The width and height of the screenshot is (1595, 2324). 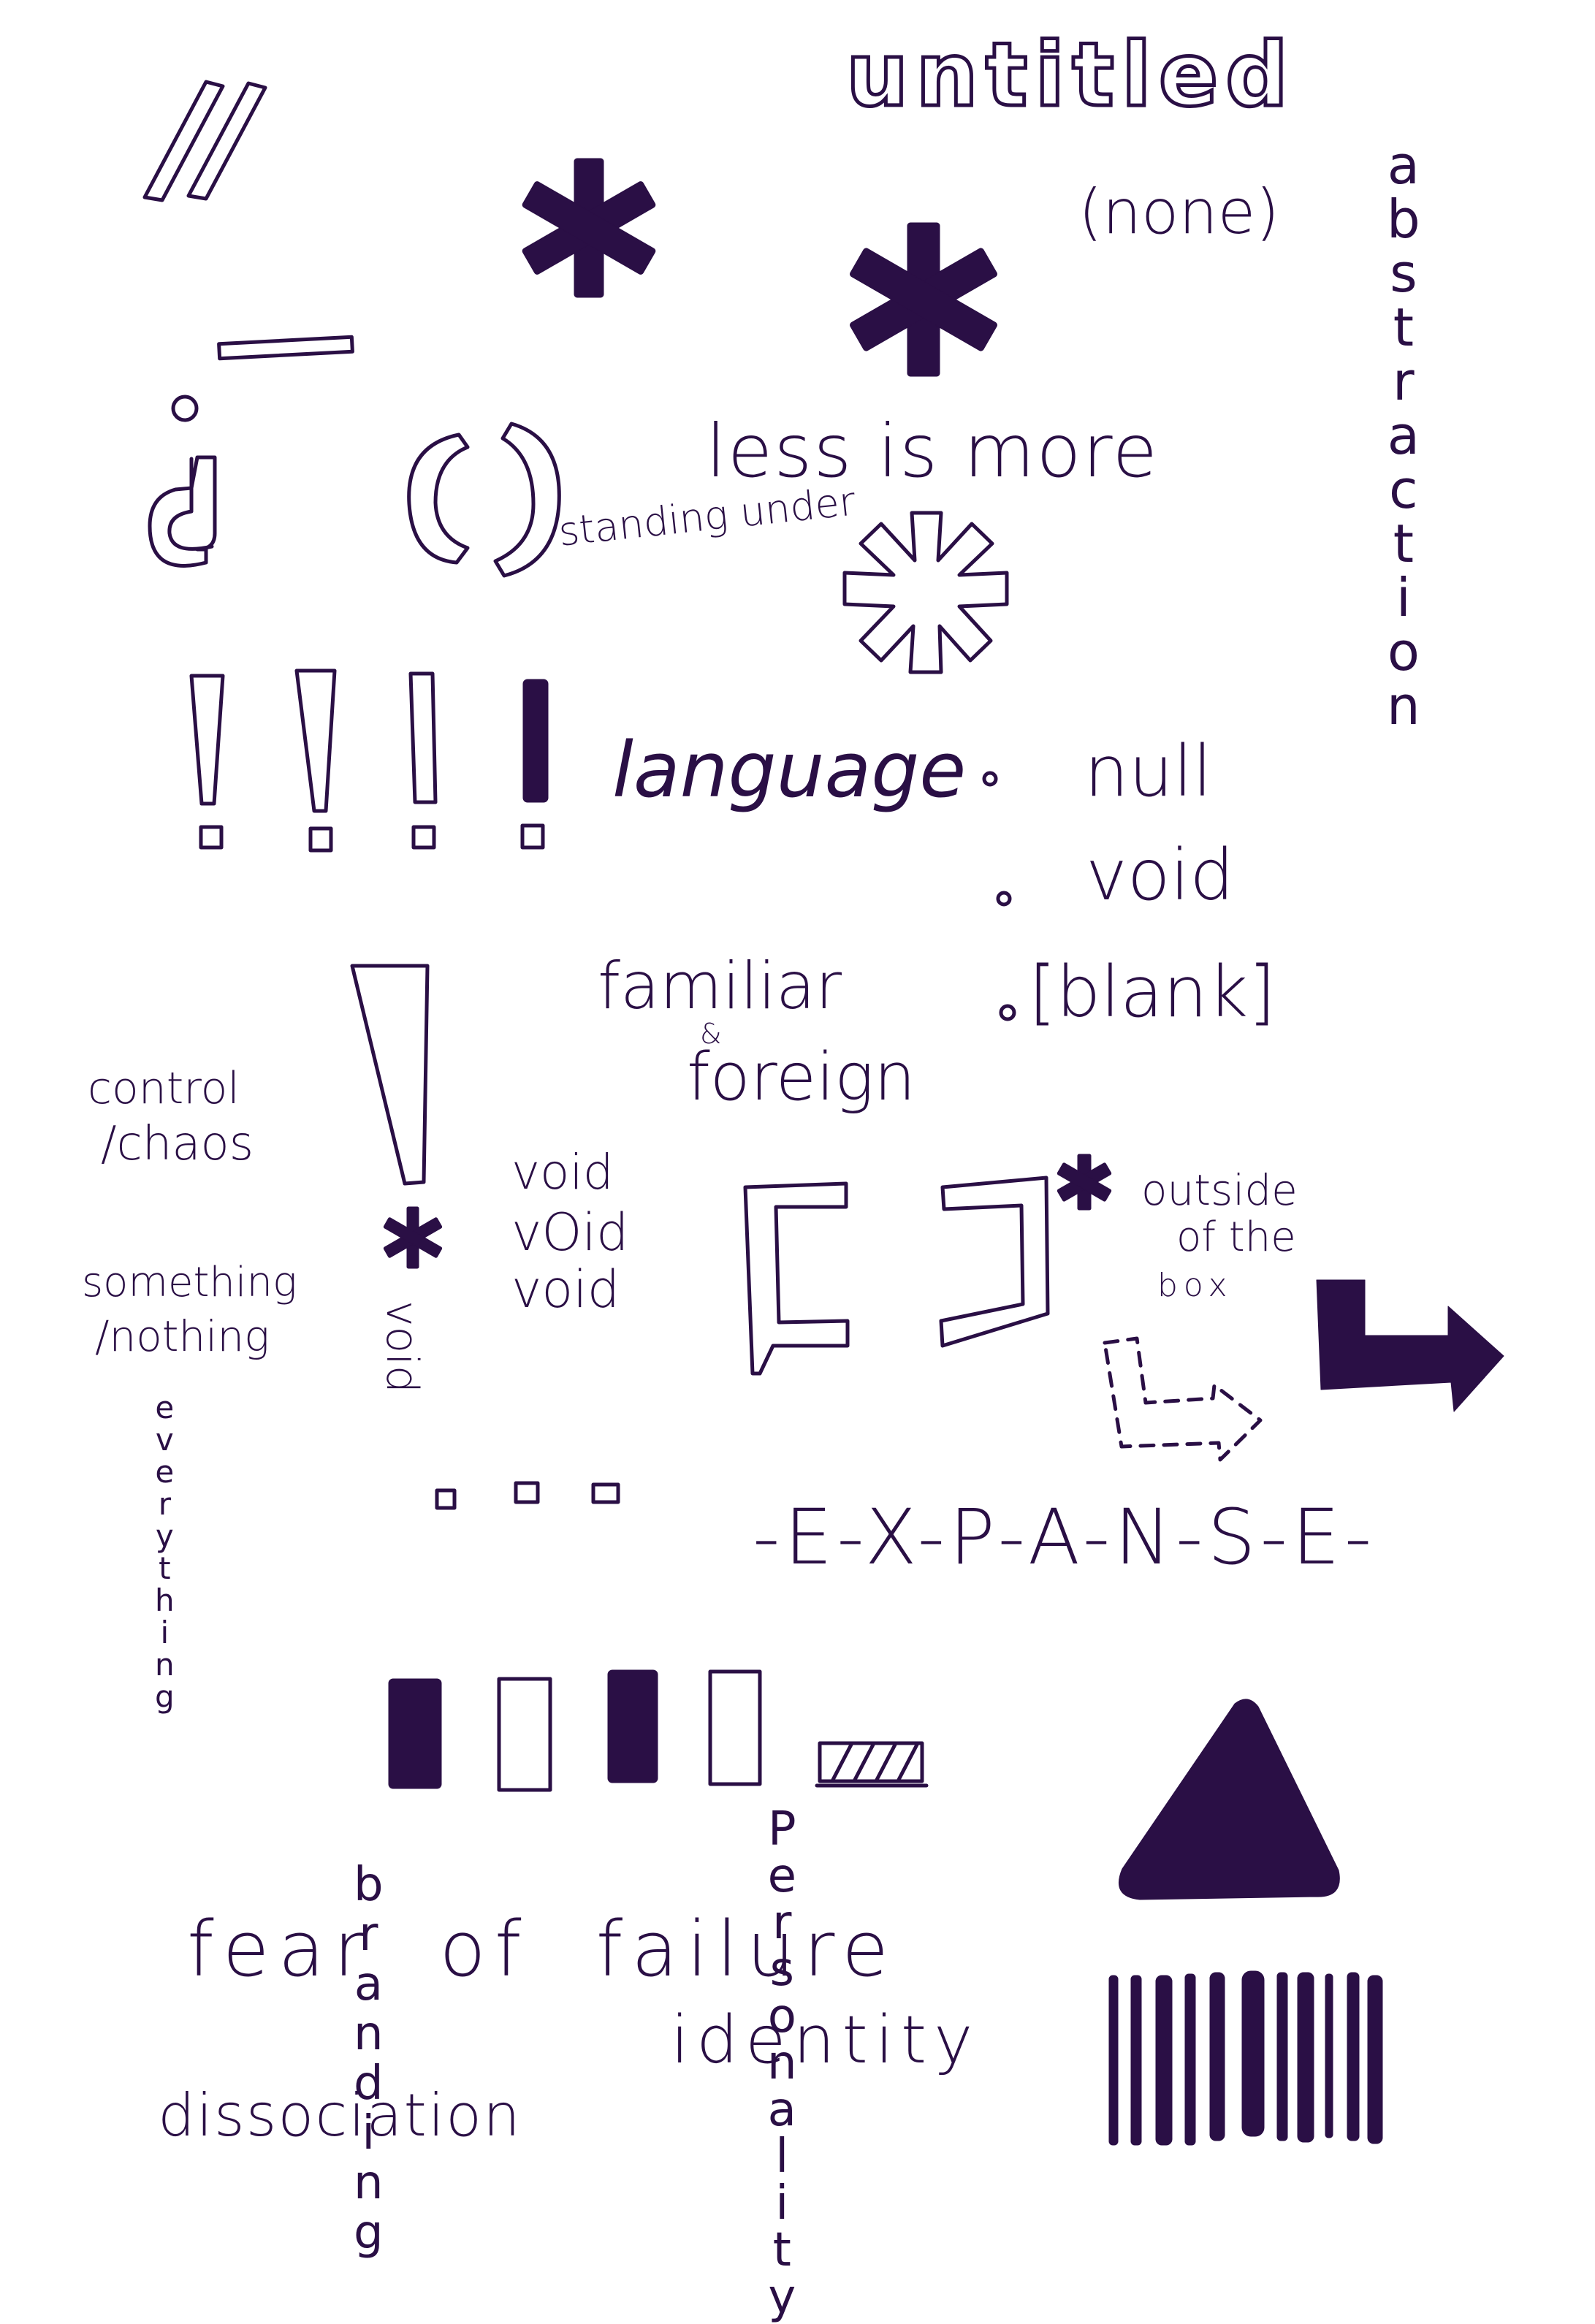 What do you see at coordinates (1070, 75) in the screenshot?
I see `title-untitled: untitled` at bounding box center [1070, 75].